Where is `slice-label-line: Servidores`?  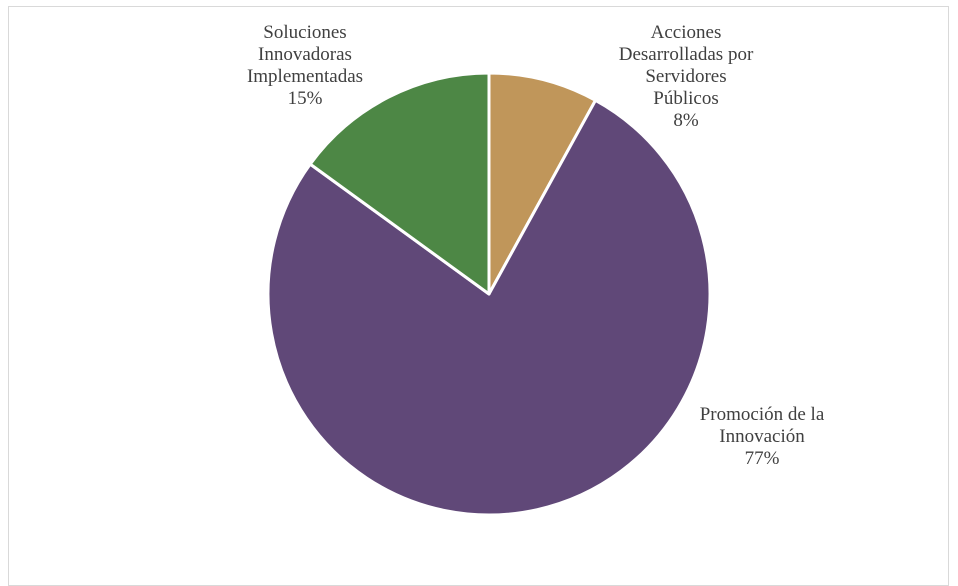
slice-label-line: Servidores is located at coordinates (685, 76).